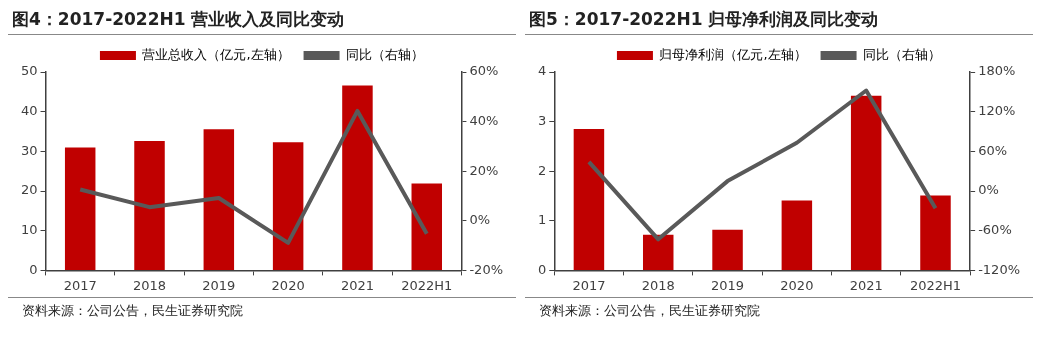  What do you see at coordinates (542, 170) in the screenshot?
I see `y-tick-label: 2` at bounding box center [542, 170].